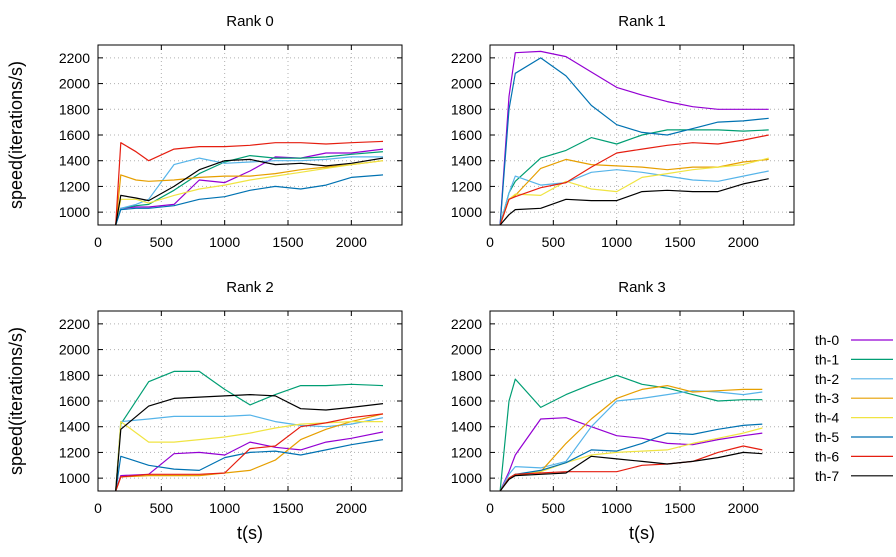 The width and height of the screenshot is (896, 557). Describe the element at coordinates (250, 21) in the screenshot. I see `chart-title: Rank 0` at that location.